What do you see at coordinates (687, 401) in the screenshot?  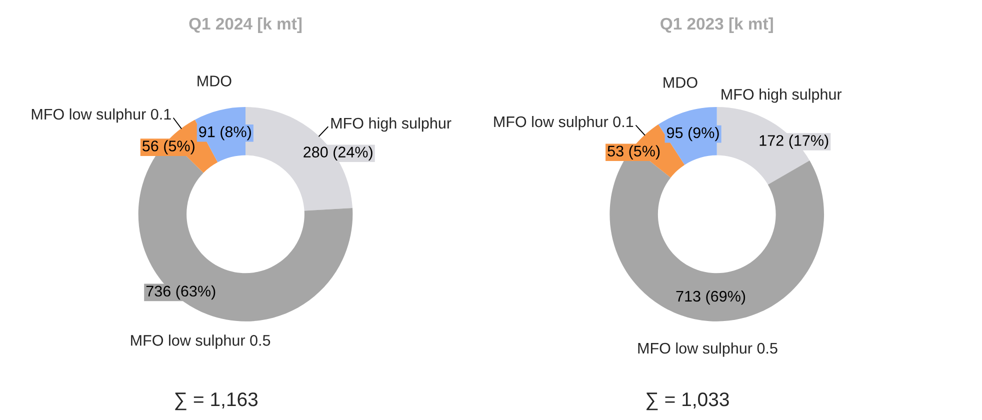 I see `text: ∑ = 1,033` at bounding box center [687, 401].